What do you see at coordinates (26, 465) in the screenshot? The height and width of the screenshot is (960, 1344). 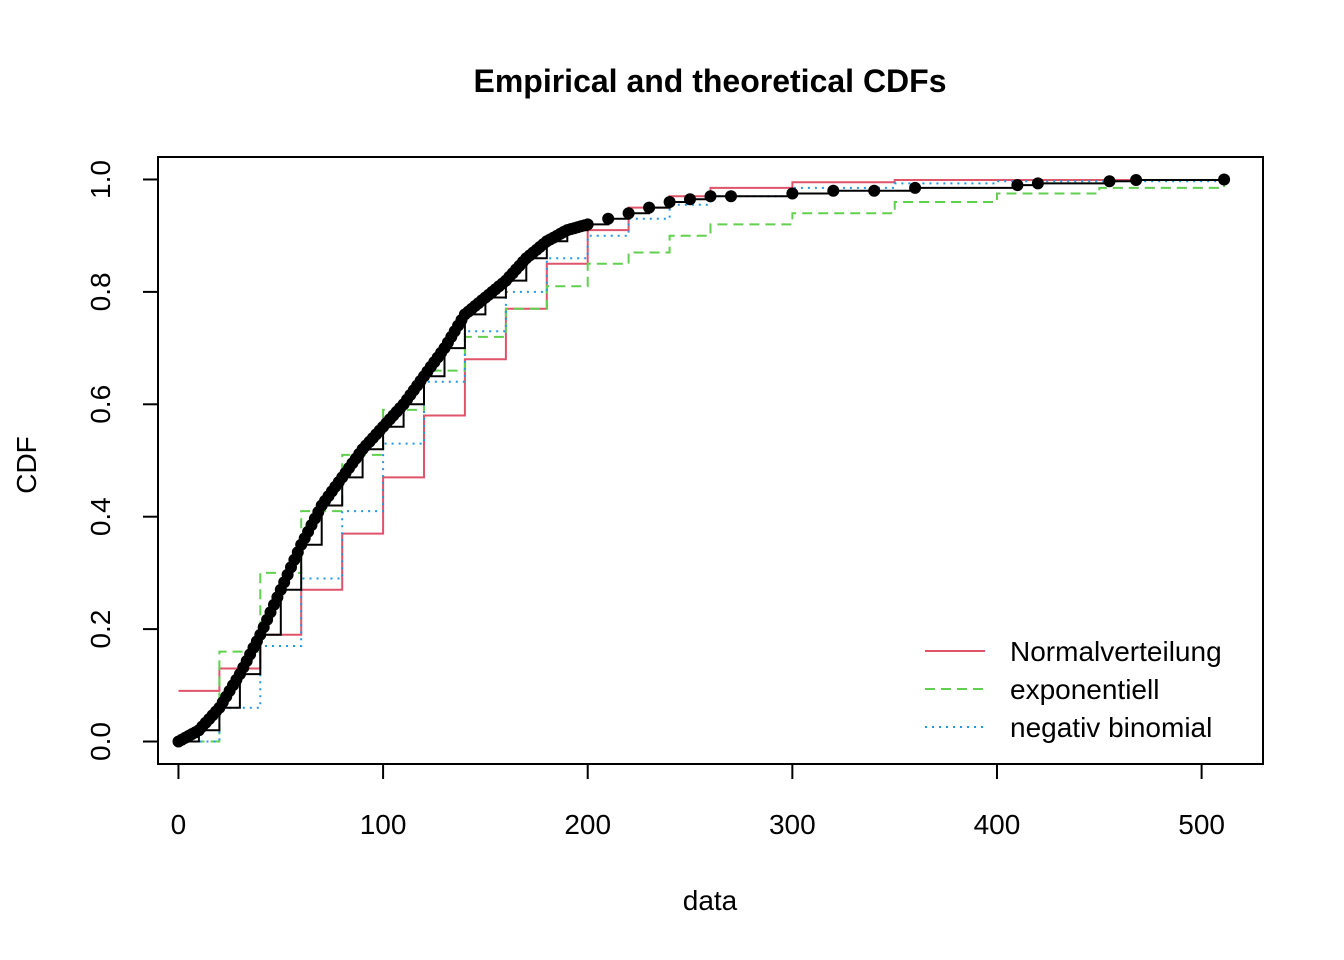 I see `y-axis-label: CDF` at bounding box center [26, 465].